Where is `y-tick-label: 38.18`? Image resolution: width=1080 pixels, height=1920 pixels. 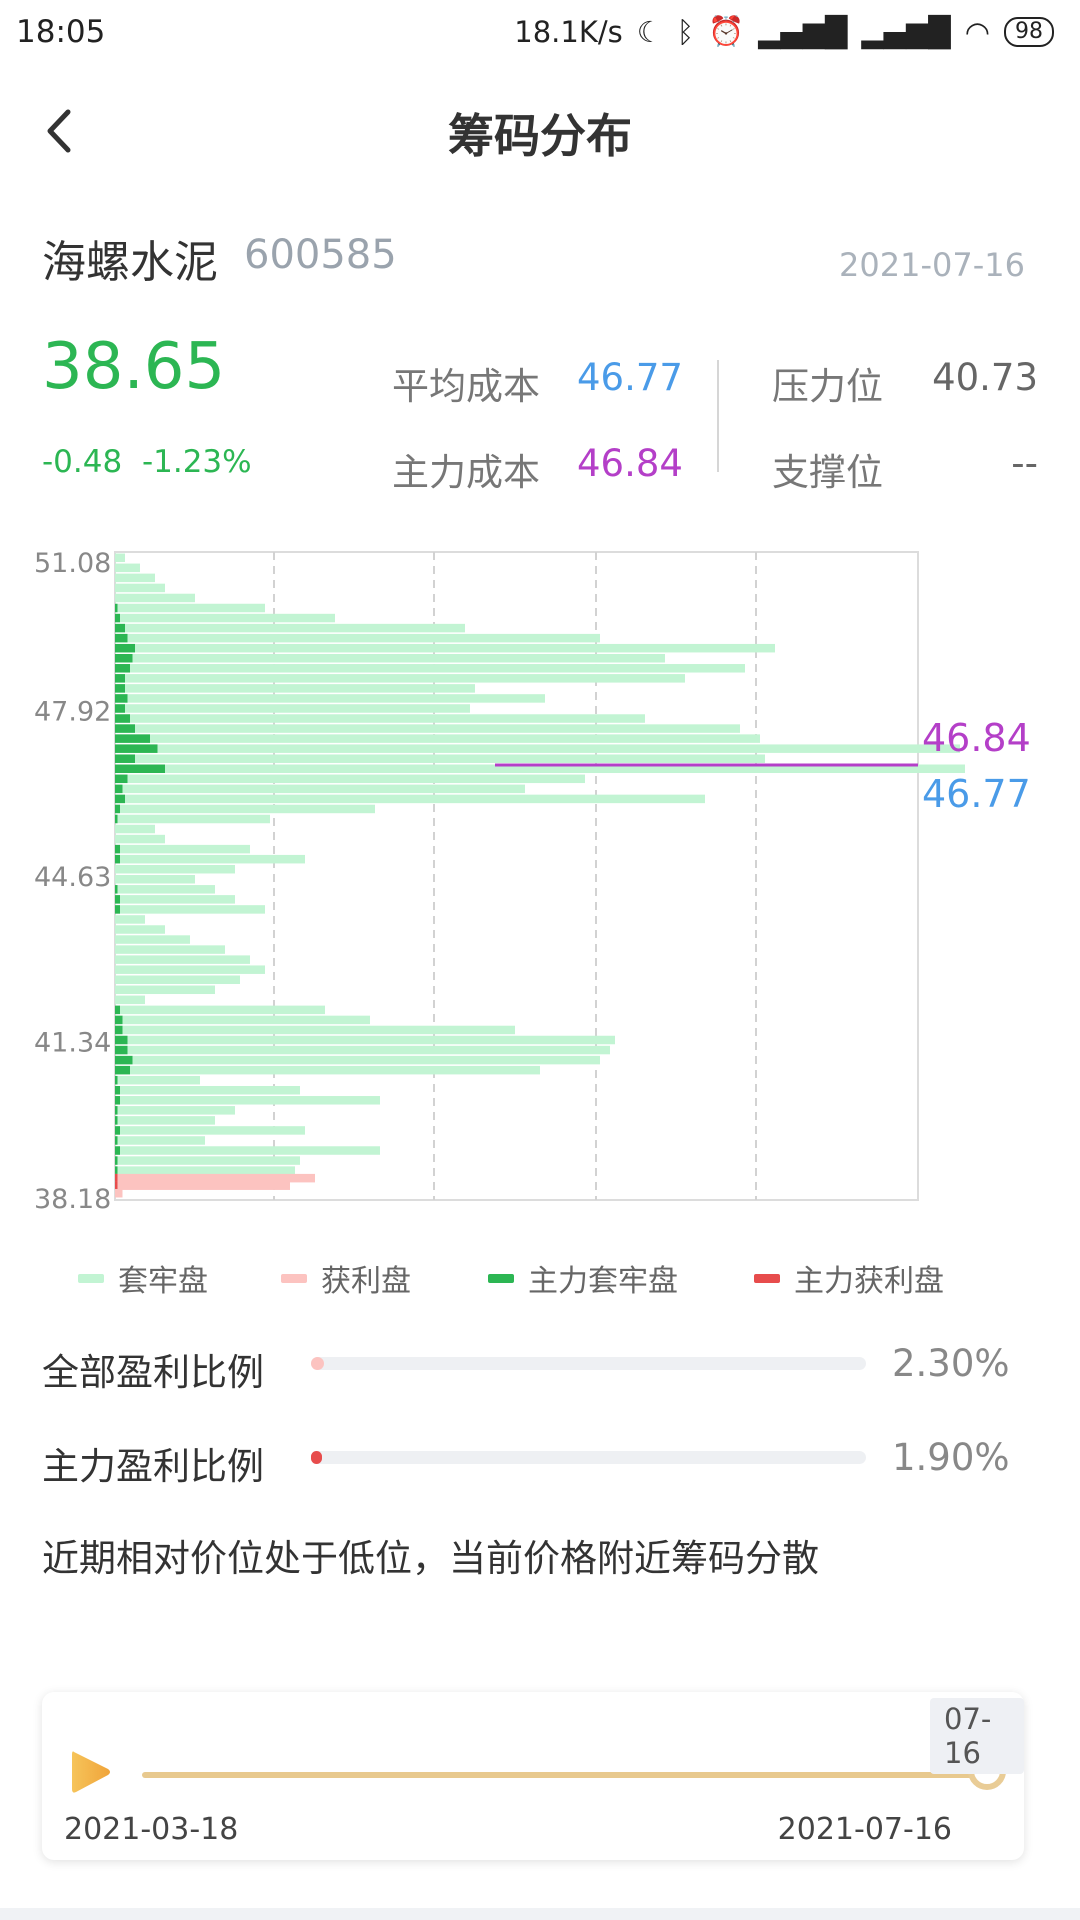
y-tick-label: 38.18 is located at coordinates (72, 1199).